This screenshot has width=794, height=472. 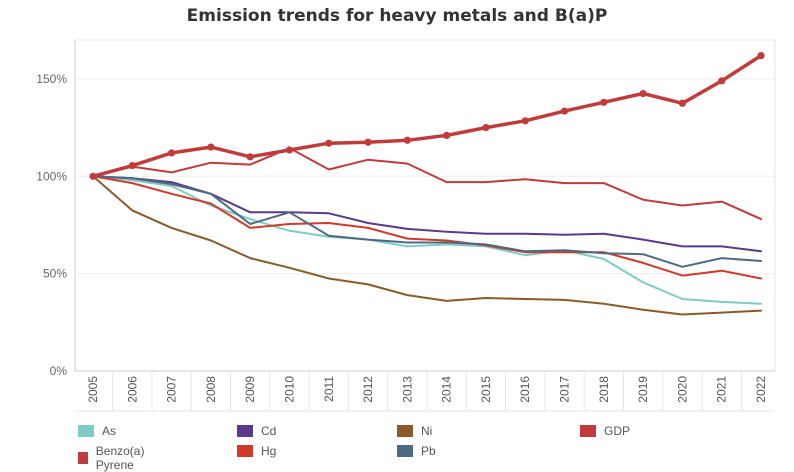 I want to click on legend-label-pb: Pb, so click(x=428, y=451).